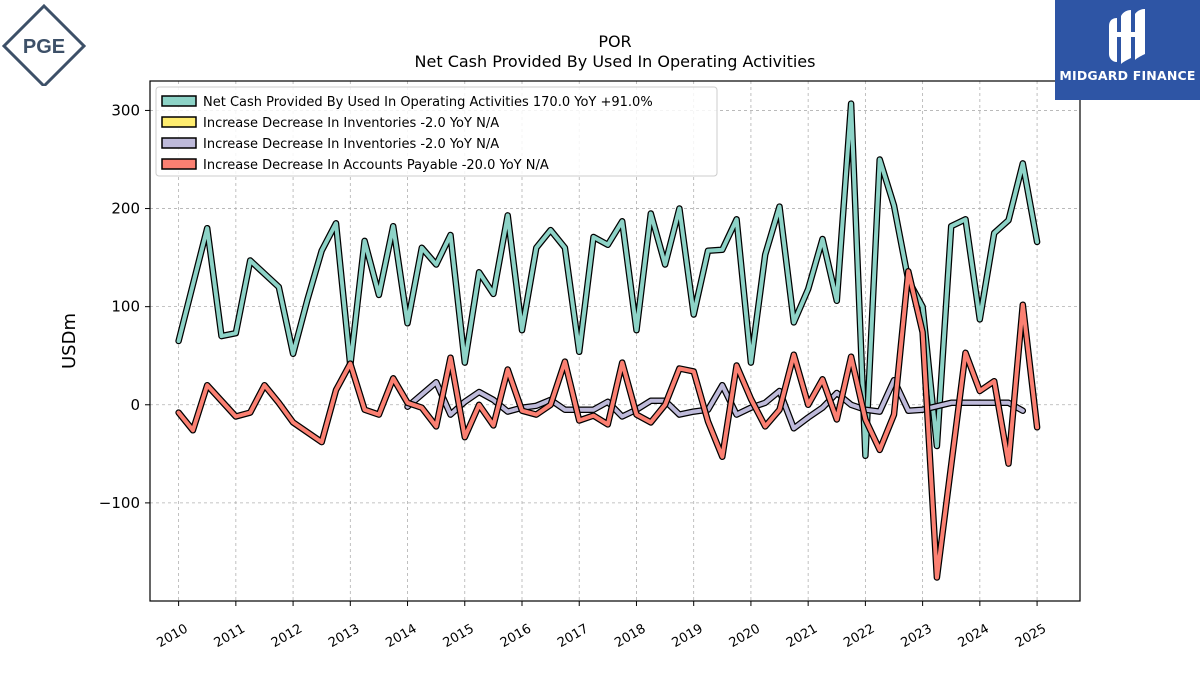  I want to click on x-tick-label: 2010, so click(172, 636).